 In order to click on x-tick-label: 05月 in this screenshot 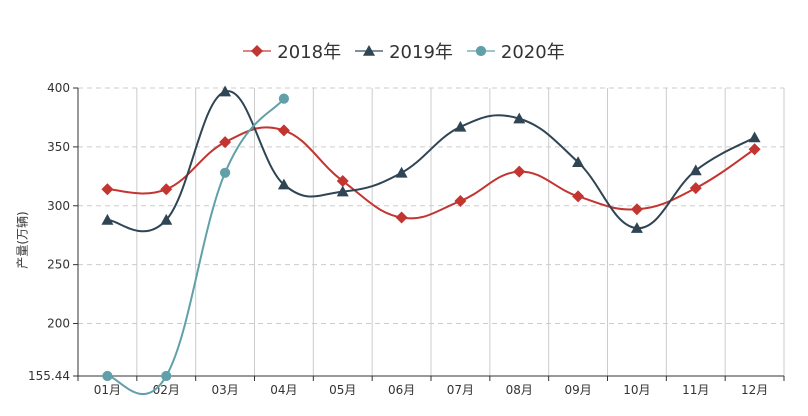, I will do `click(342, 390)`.